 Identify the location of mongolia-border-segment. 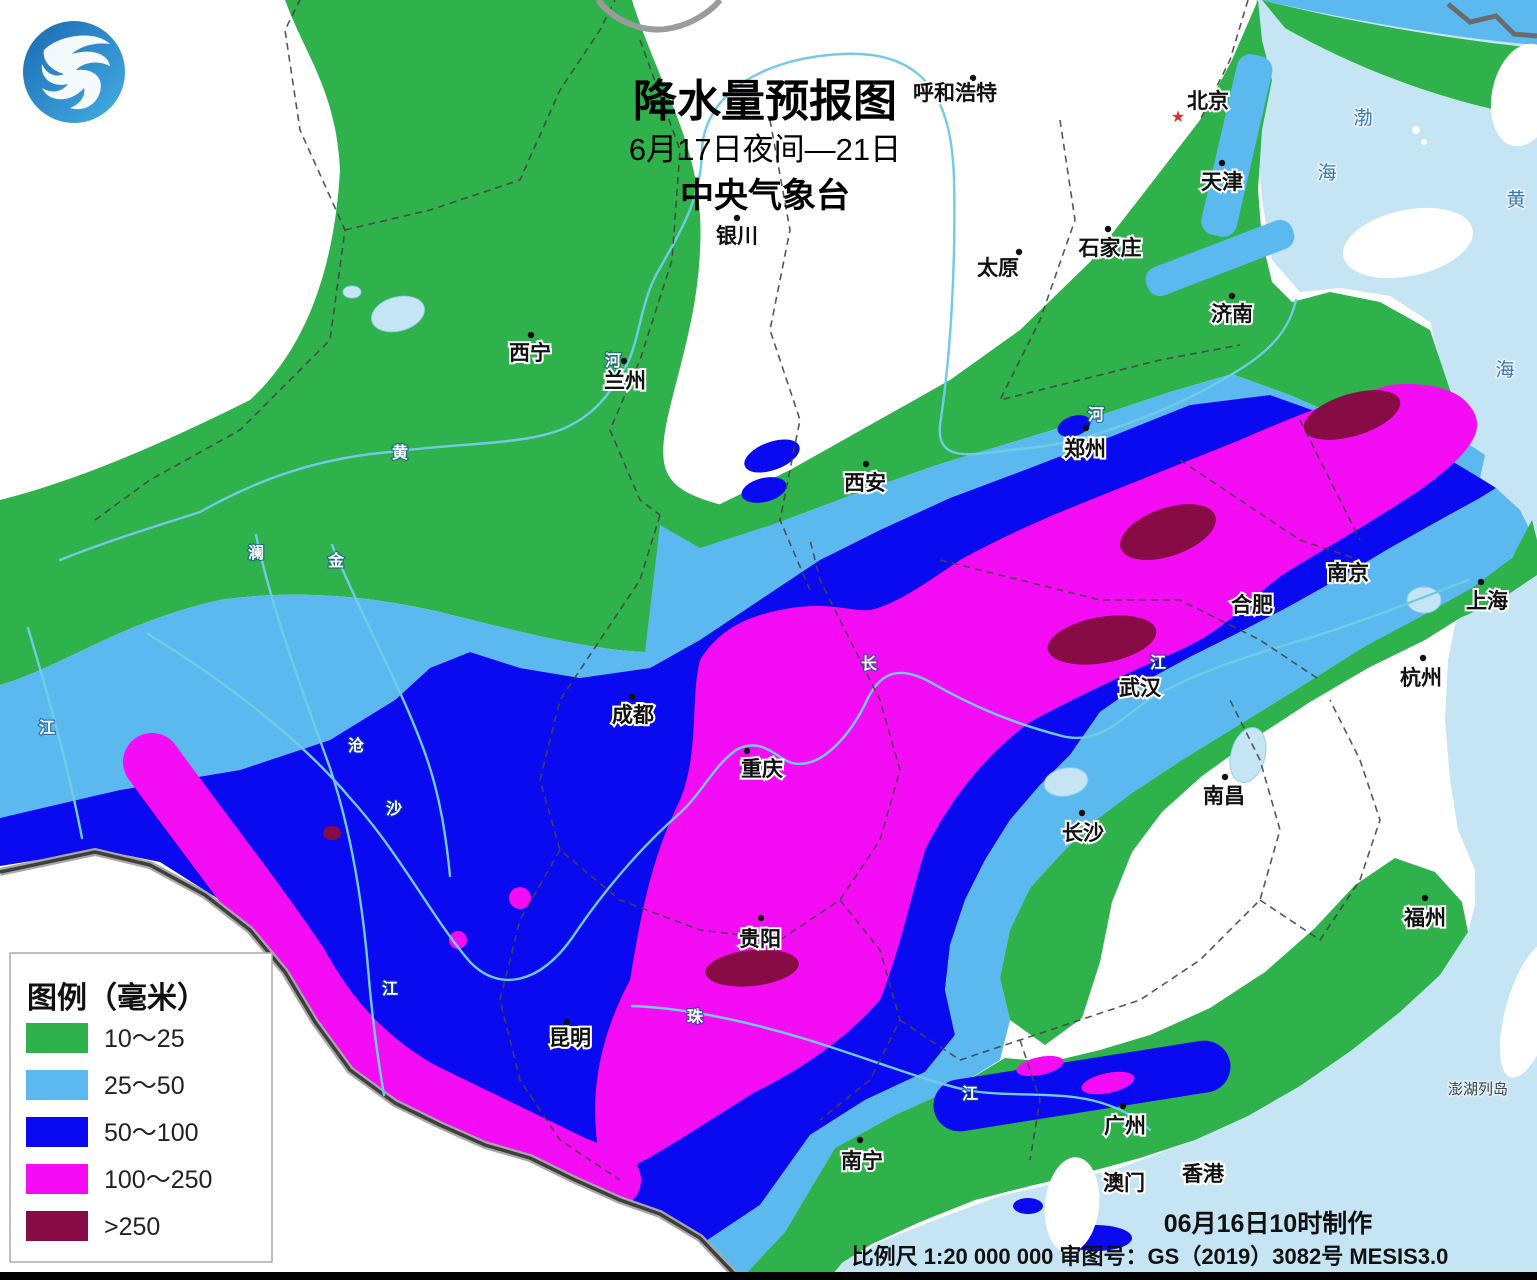
(659, 16).